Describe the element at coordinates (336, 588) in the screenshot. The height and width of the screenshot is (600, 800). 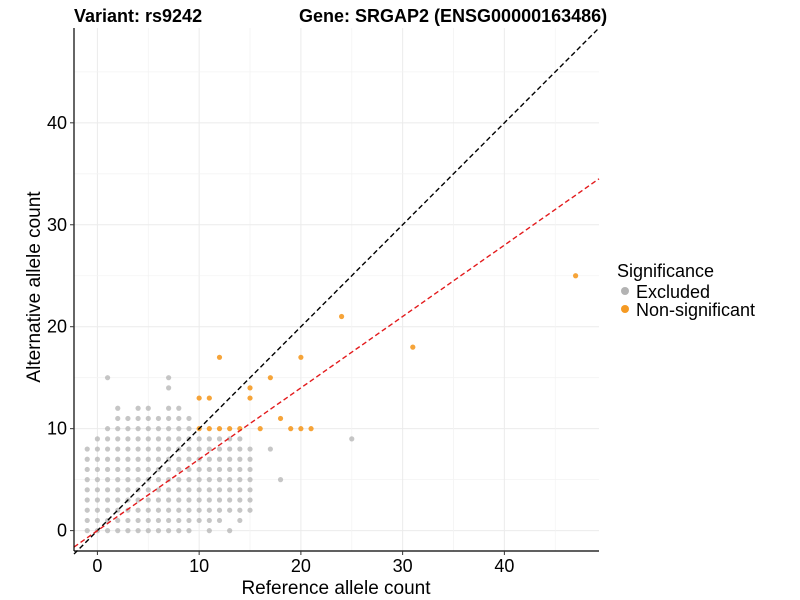
I see `x-axis-label: Reference allele count` at that location.